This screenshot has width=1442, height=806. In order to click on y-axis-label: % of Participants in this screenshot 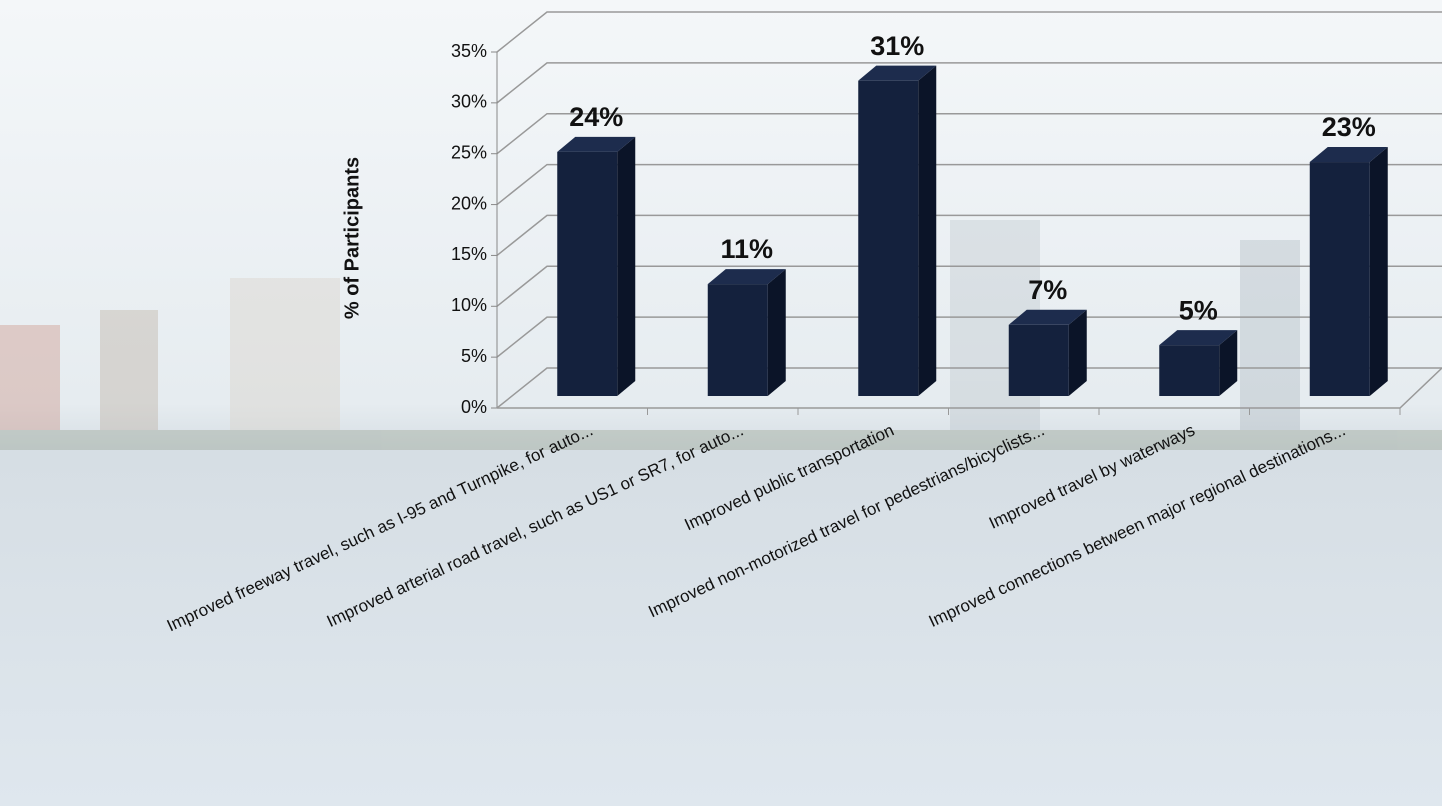, I will do `click(352, 238)`.